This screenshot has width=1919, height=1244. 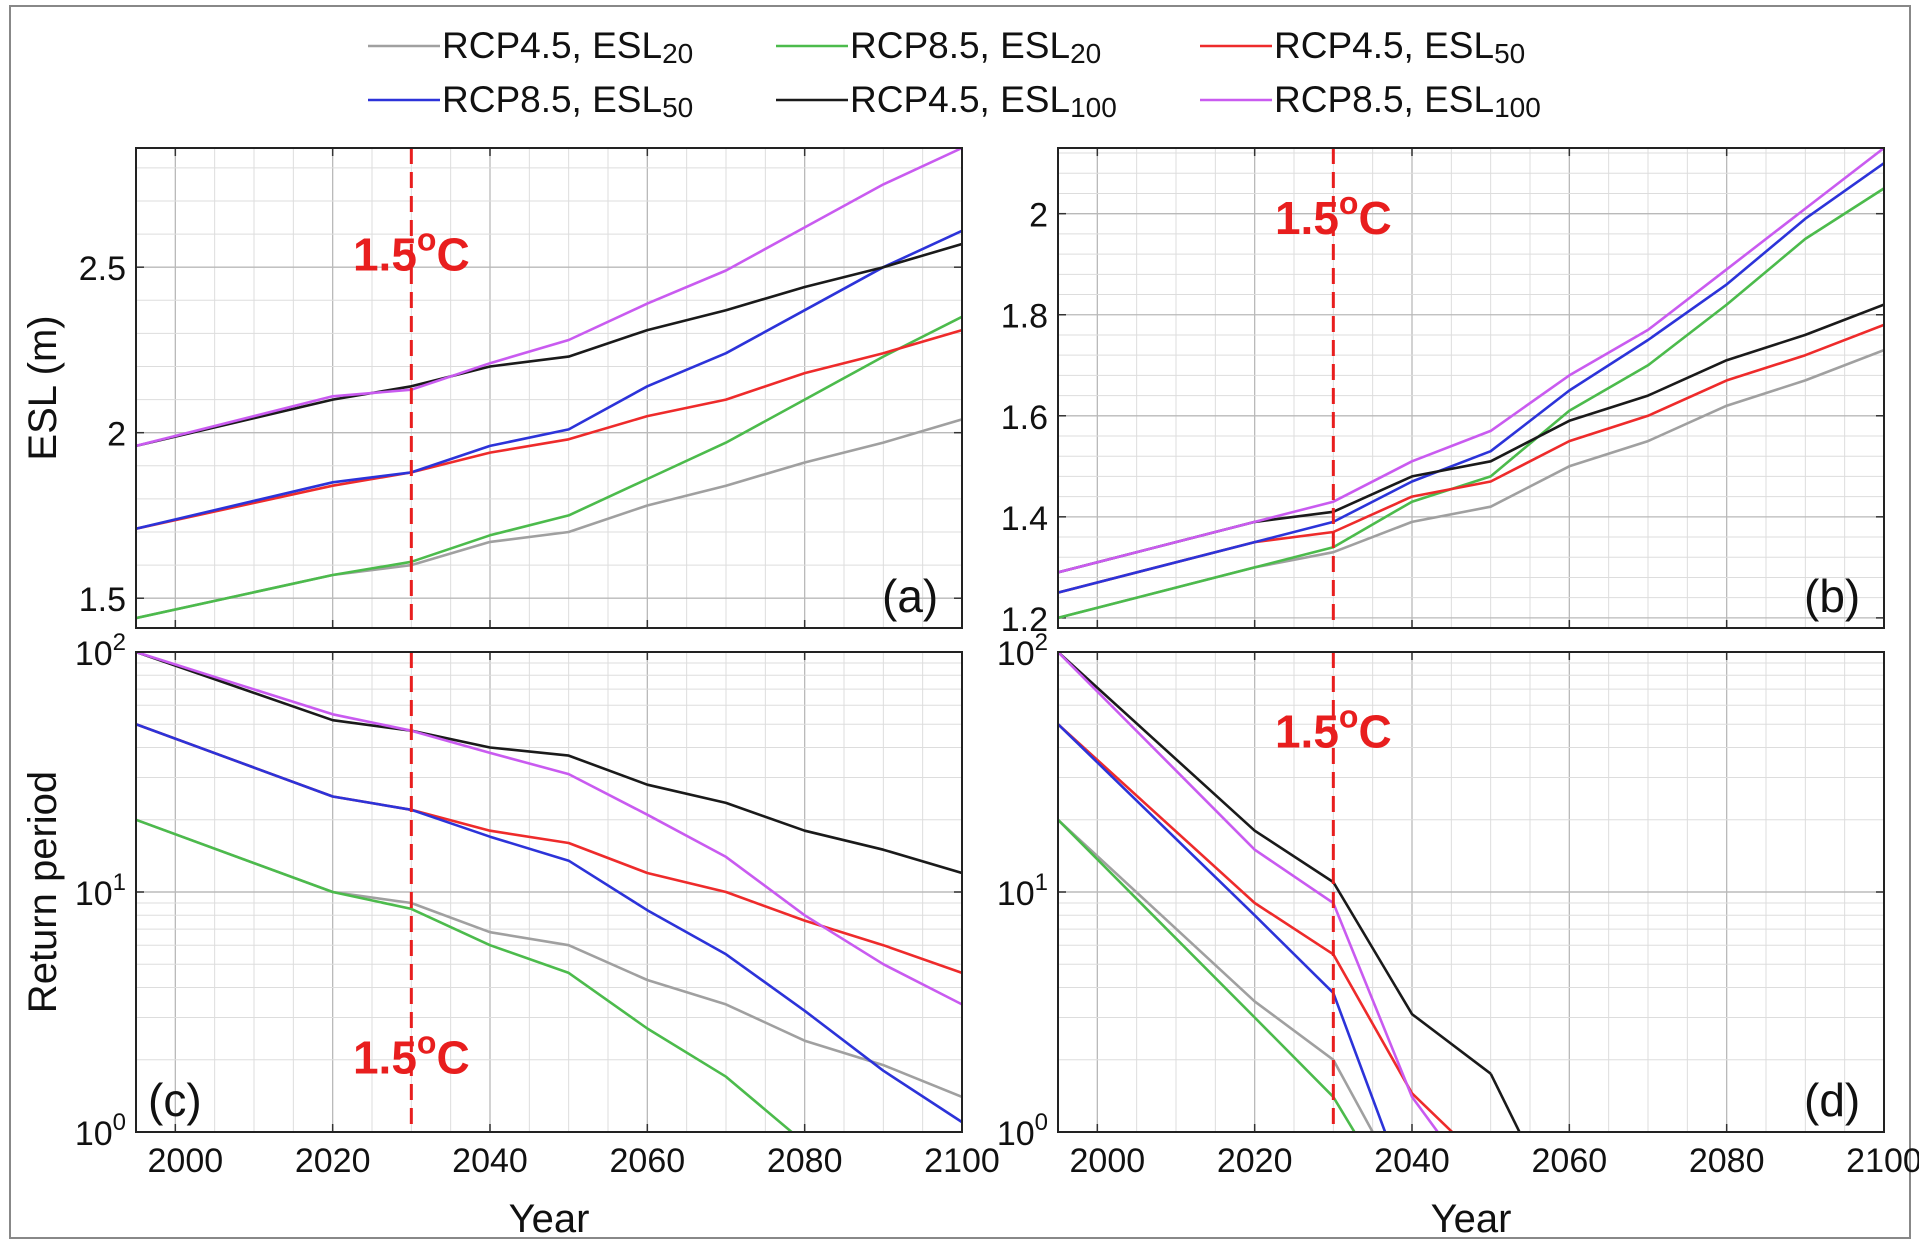 I want to click on panel-letter: (c), so click(x=175, y=1100).